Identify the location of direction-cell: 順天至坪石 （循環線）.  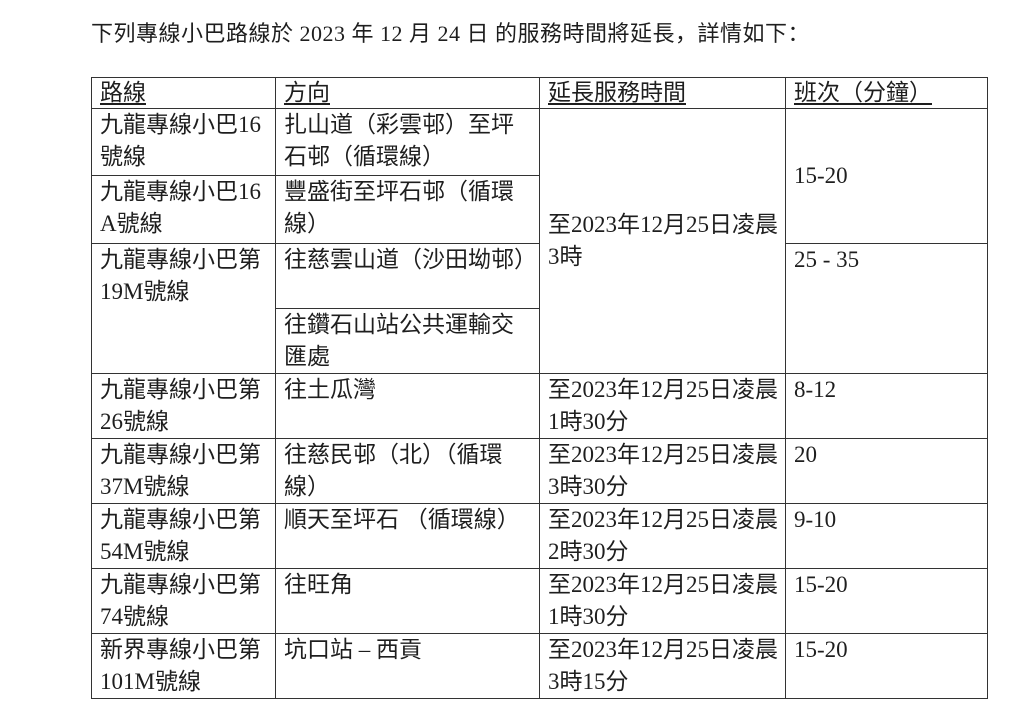
(407, 536).